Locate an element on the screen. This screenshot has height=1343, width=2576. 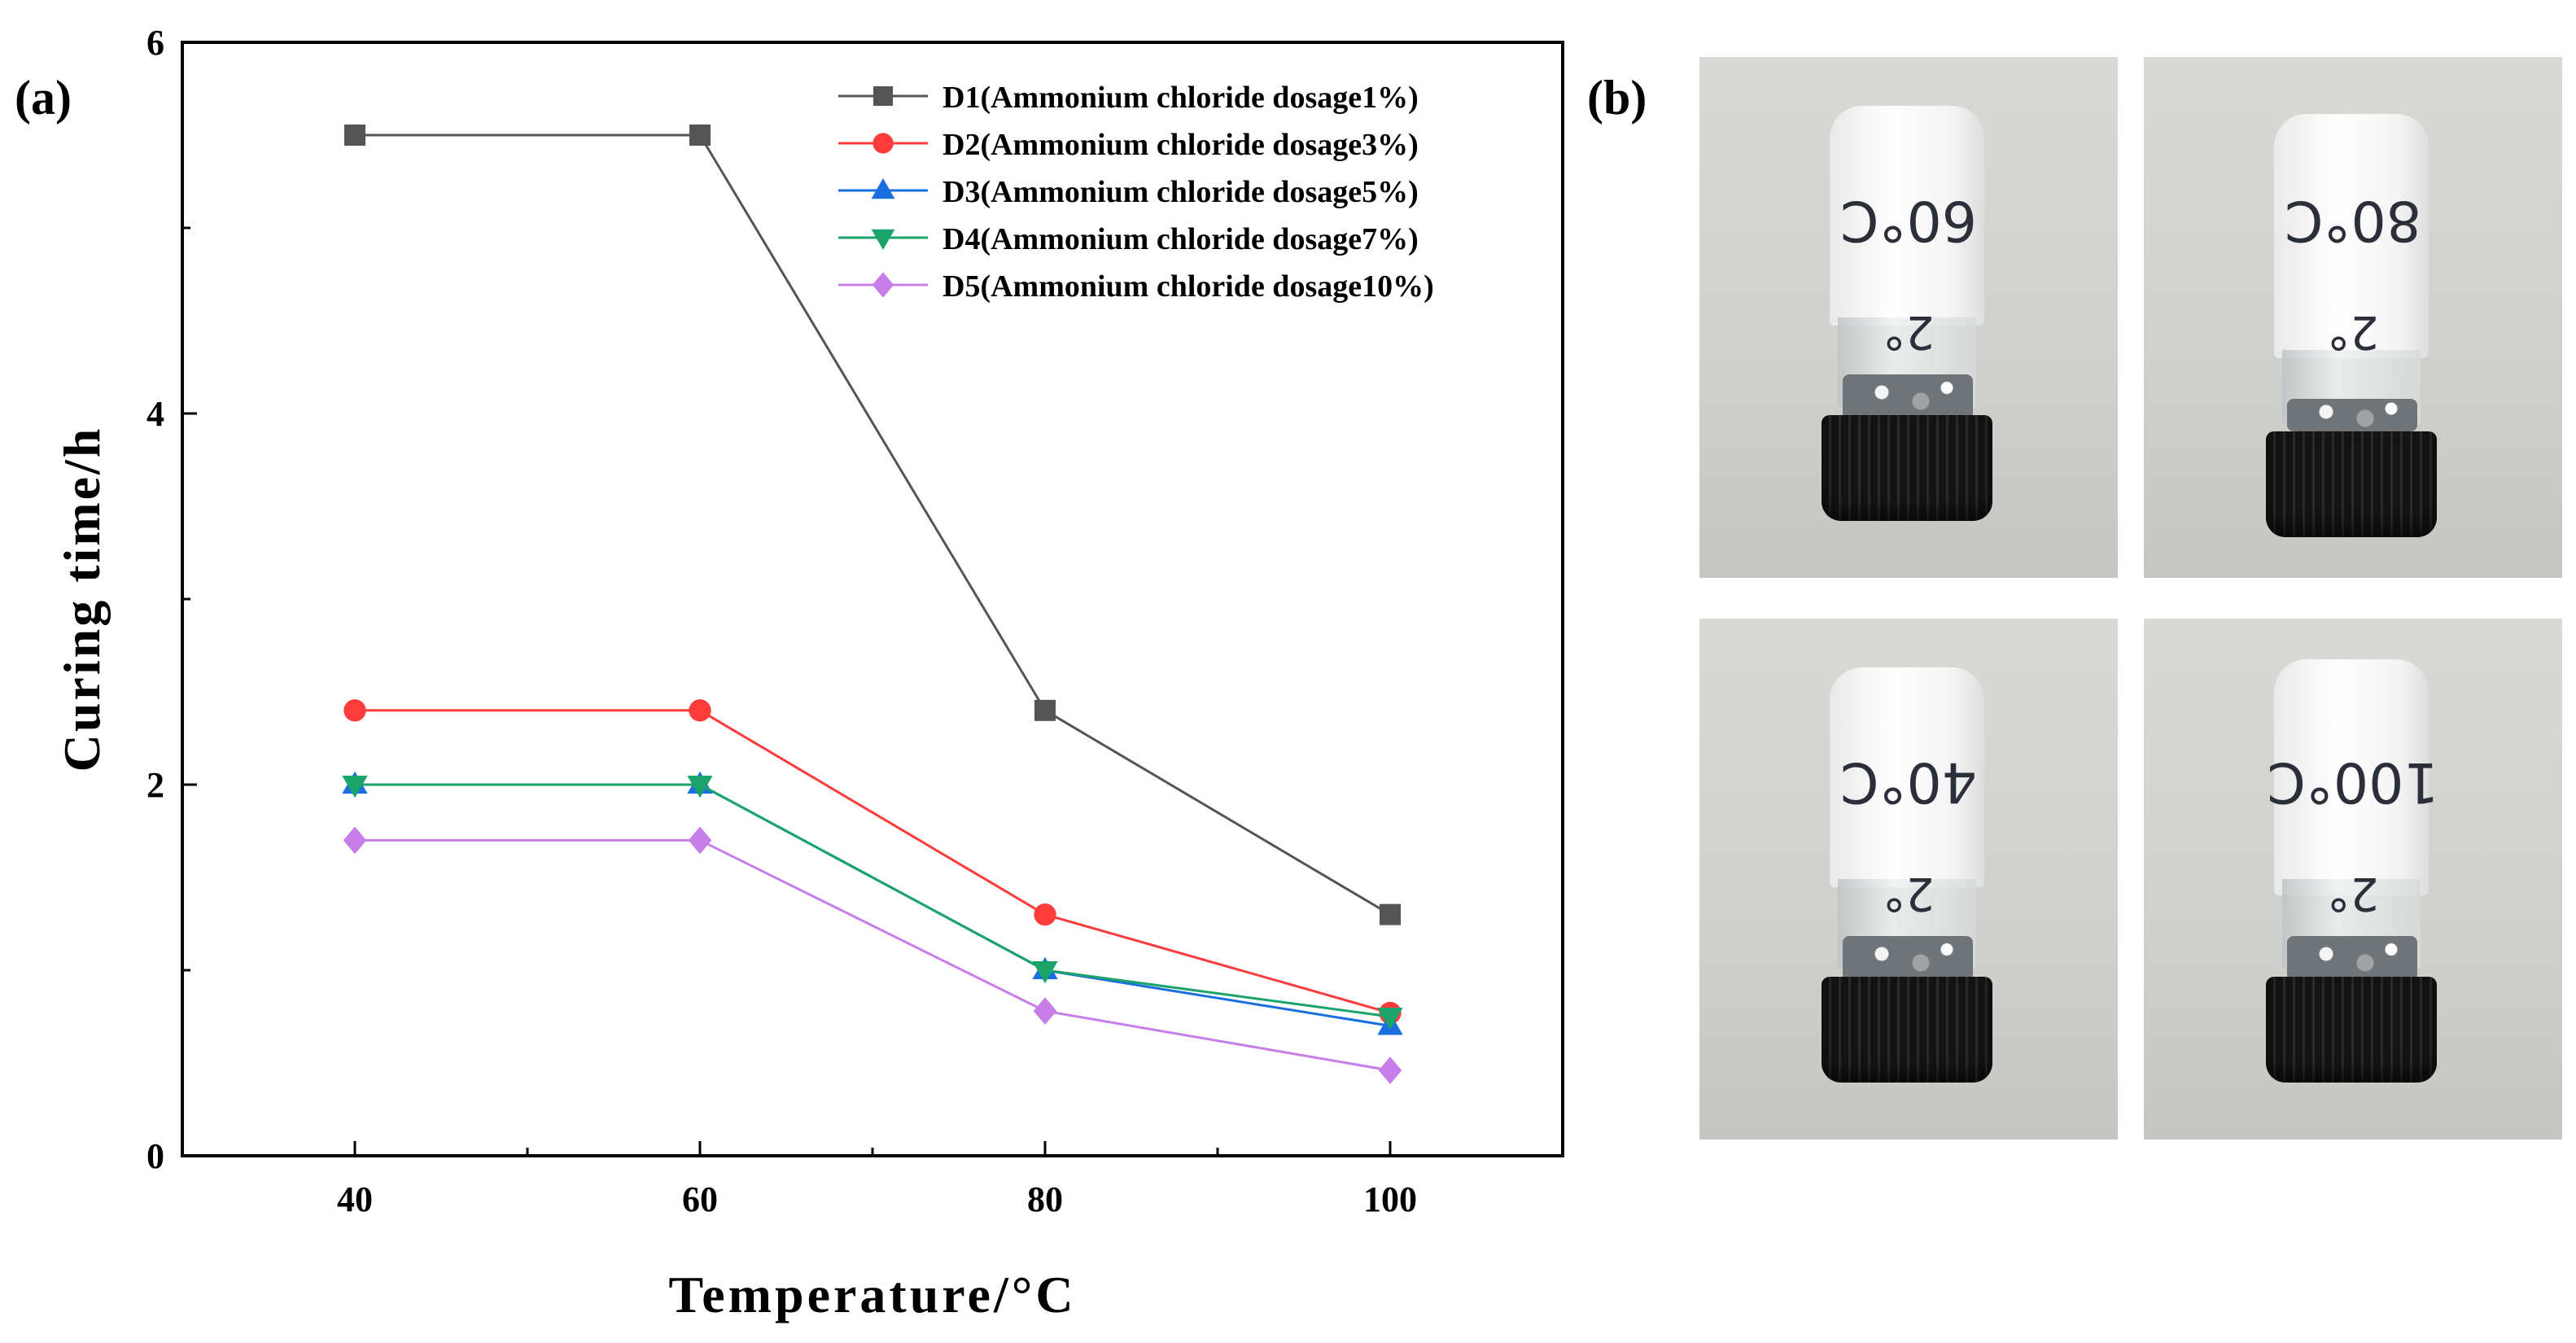
vial-temperature-label: 60°C is located at coordinates (1909, 220).